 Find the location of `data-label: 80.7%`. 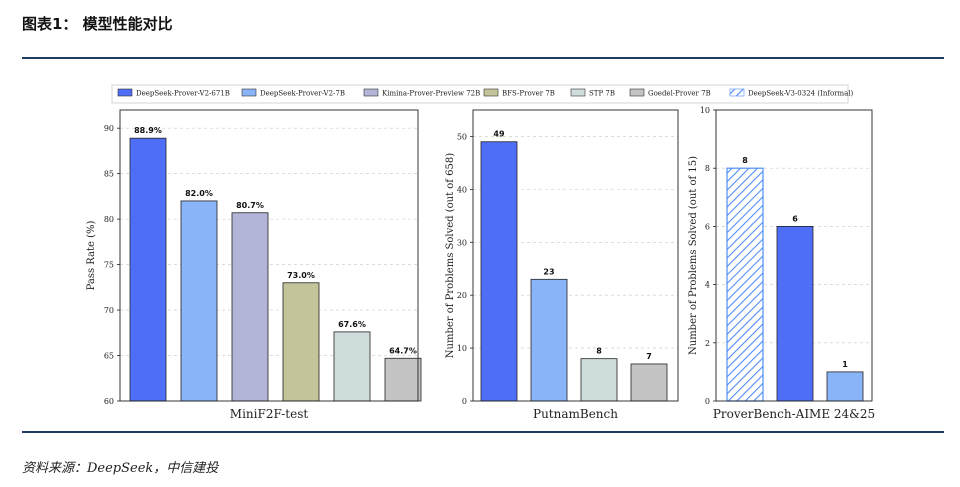

data-label: 80.7% is located at coordinates (250, 205).